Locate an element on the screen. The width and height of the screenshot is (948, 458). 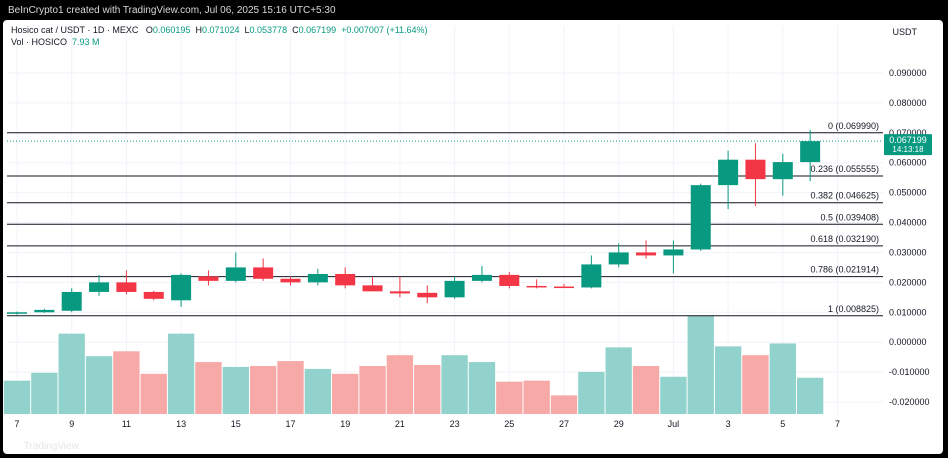
x-tick-label: 29 is located at coordinates (619, 424).